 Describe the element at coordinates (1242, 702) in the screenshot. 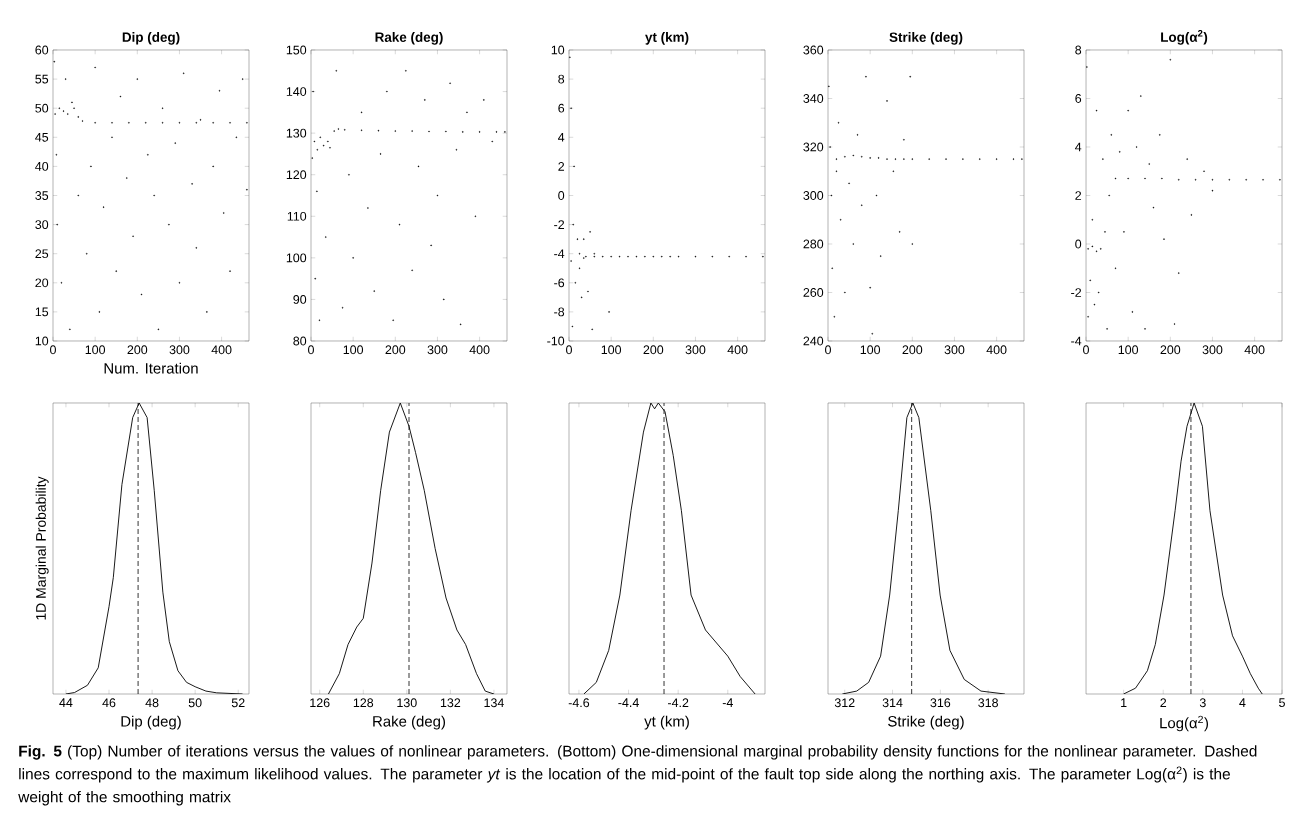

I see `x-tick-label: 4` at that location.